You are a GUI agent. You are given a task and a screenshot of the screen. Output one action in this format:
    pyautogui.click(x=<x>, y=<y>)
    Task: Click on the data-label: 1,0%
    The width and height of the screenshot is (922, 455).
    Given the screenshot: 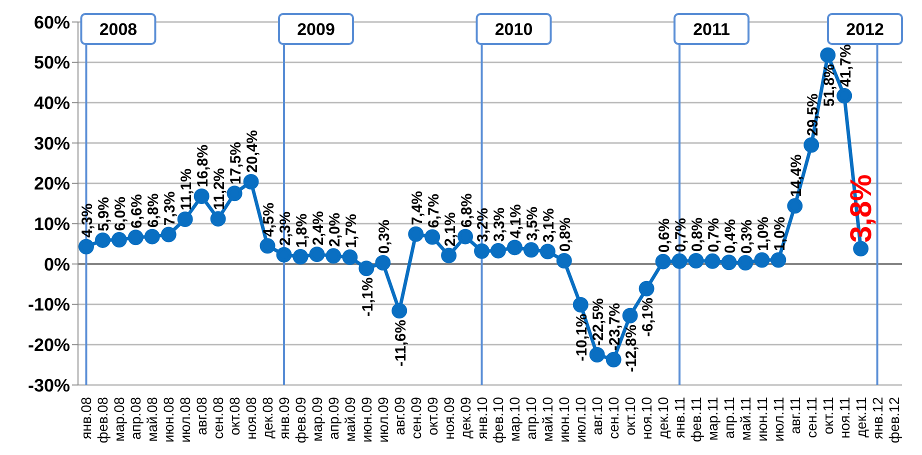 What is the action you would take?
    pyautogui.click(x=779, y=233)
    